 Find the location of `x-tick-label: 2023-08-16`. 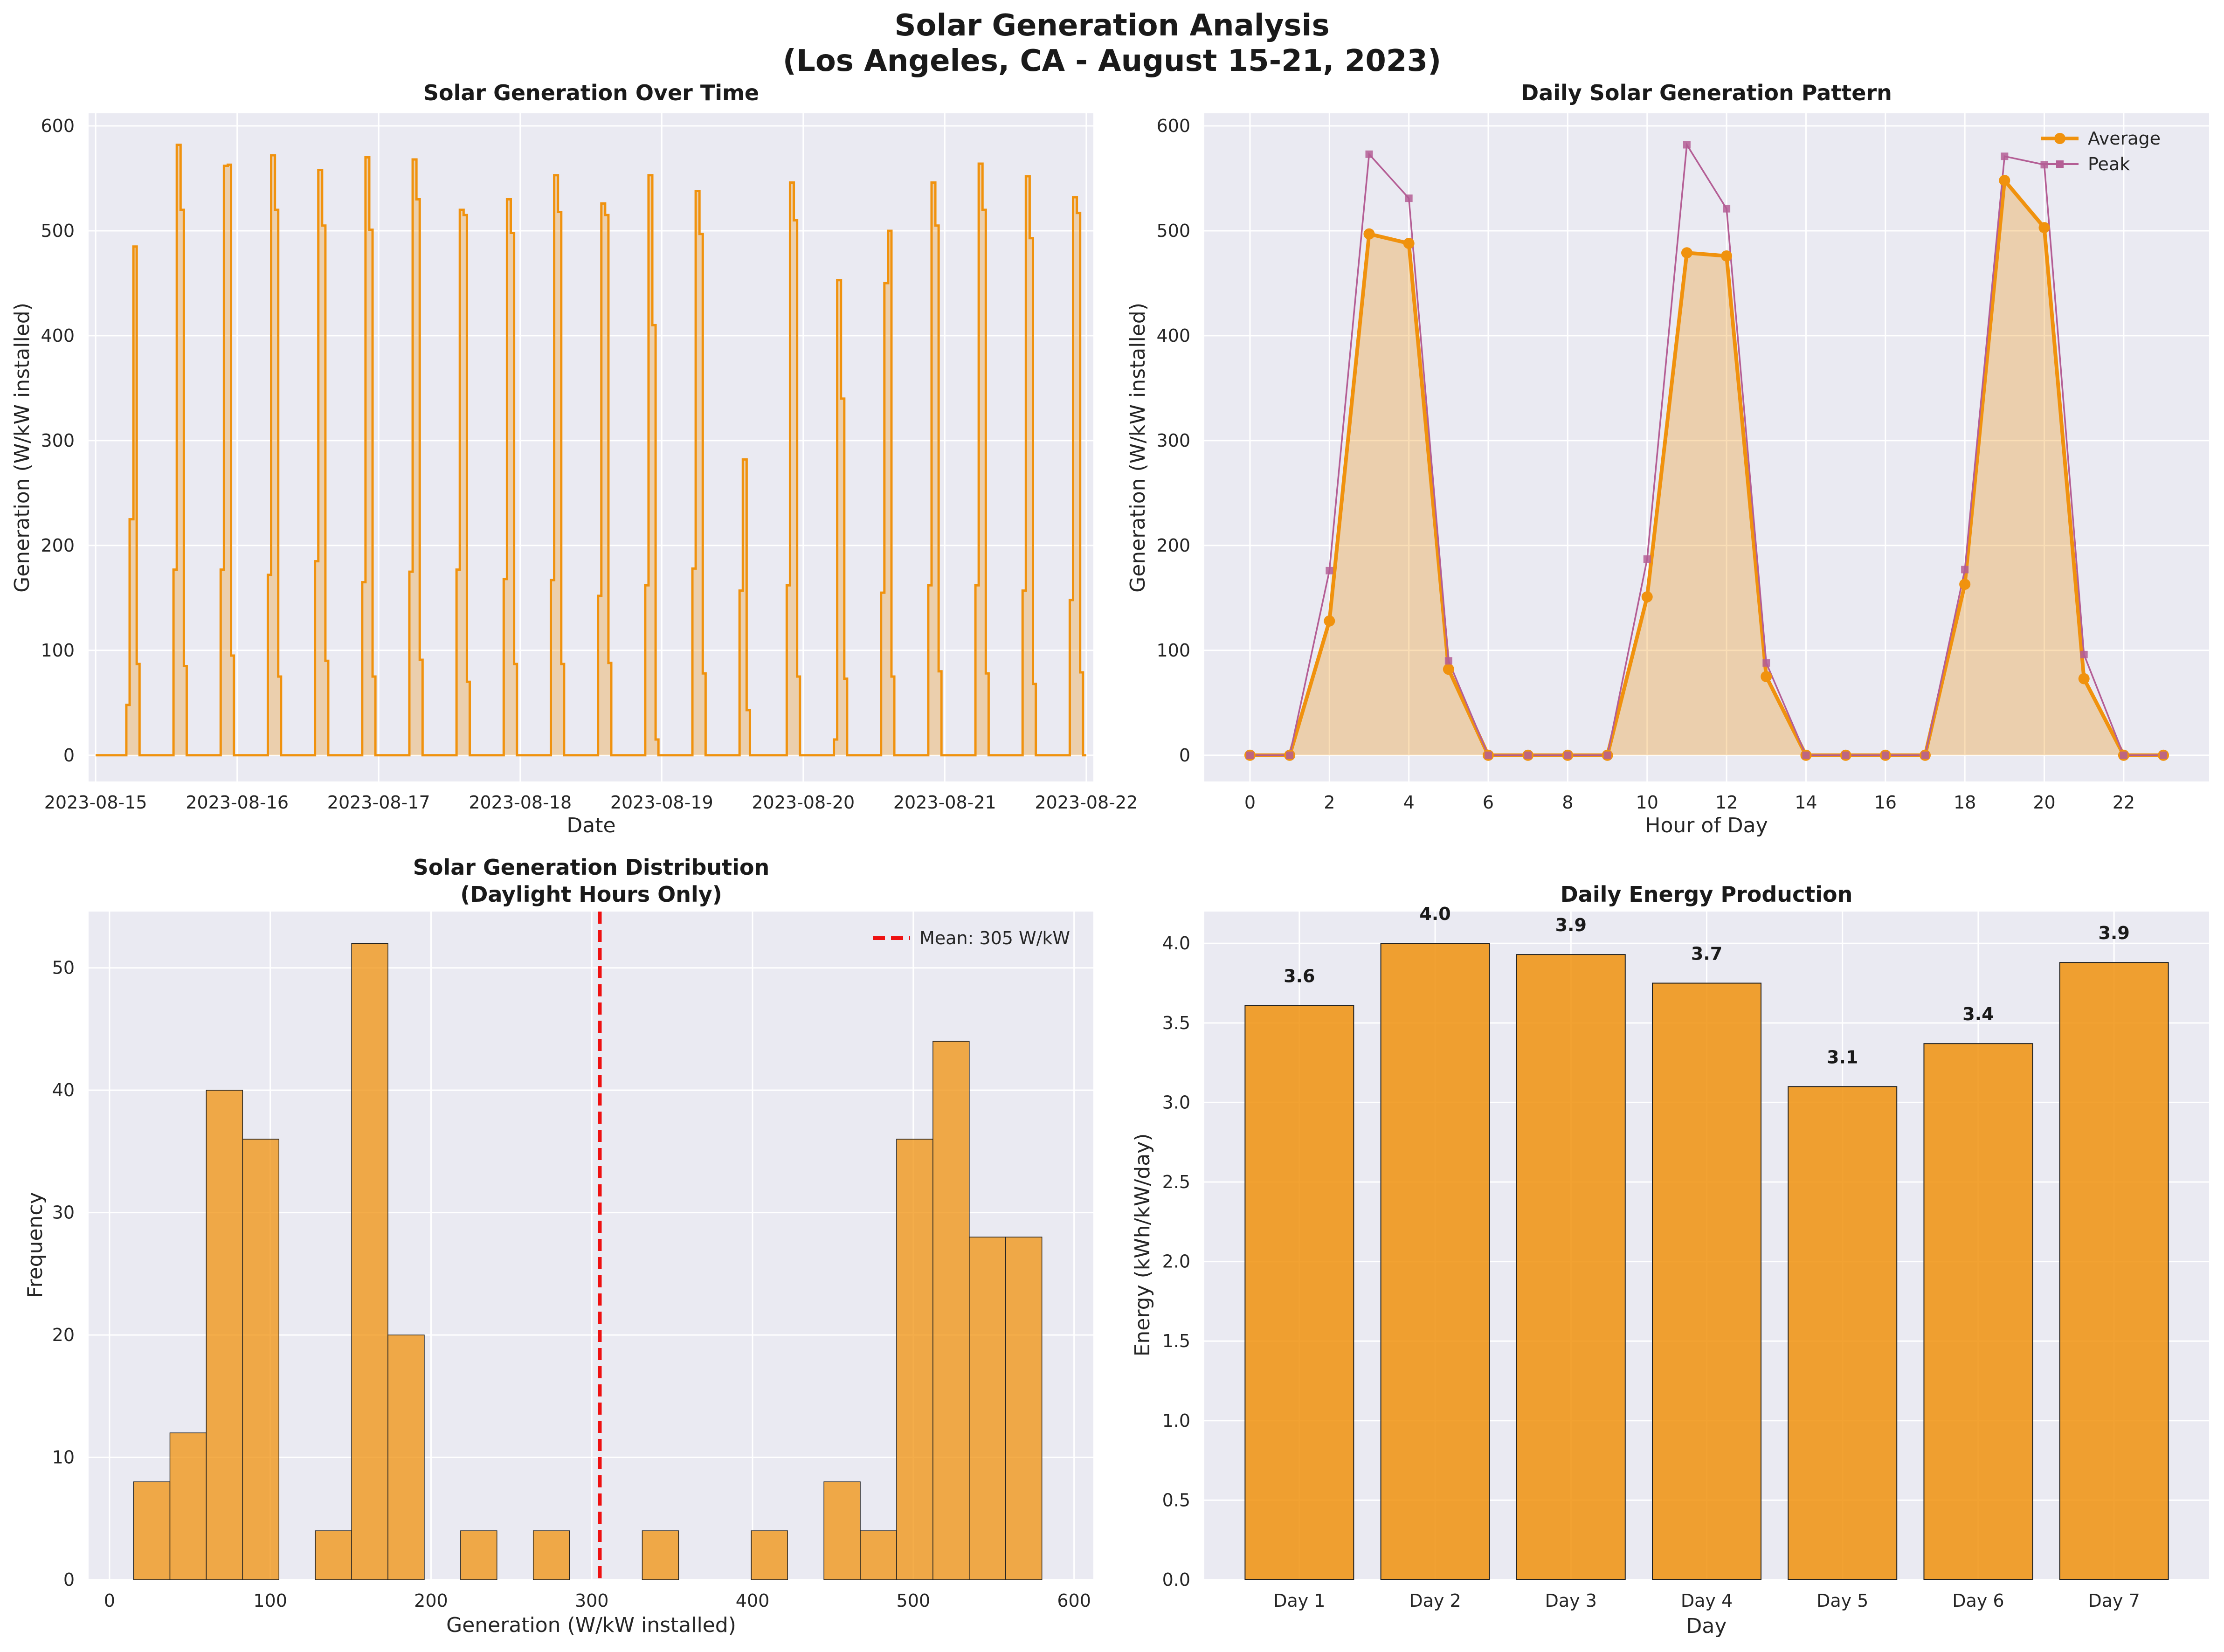

x-tick-label: 2023-08-16 is located at coordinates (237, 802).